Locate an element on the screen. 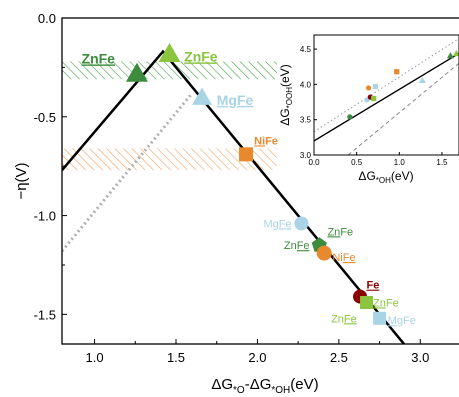 The image size is (459, 397). x-tick-label: 1.0 is located at coordinates (95, 357).